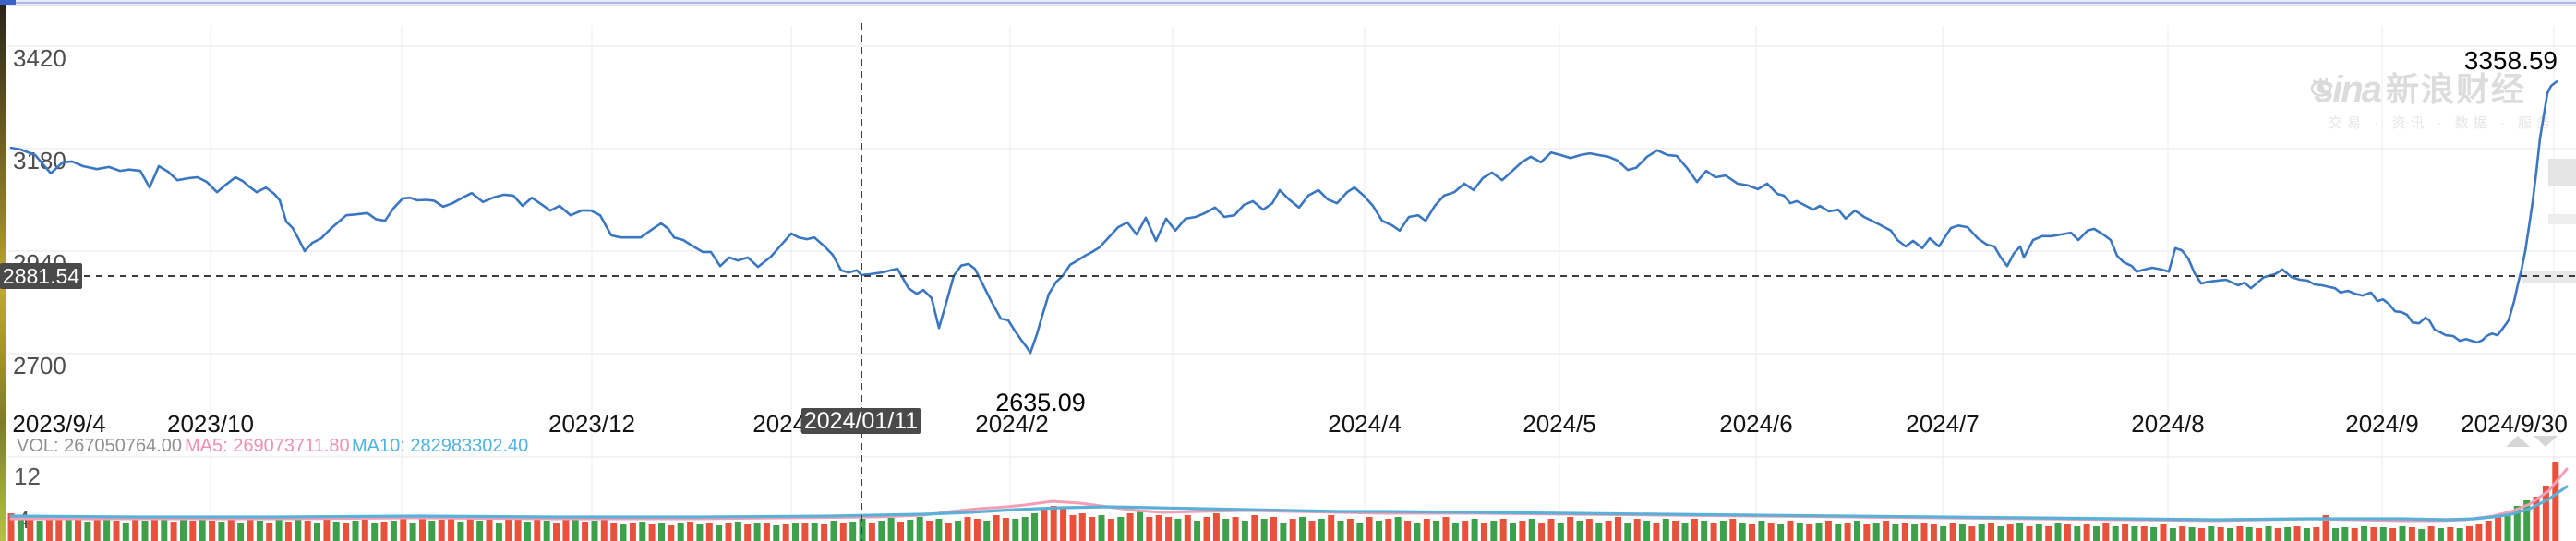  I want to click on sina-watermark: sina 新浪财经 交易 · 资讯 · 数据 · 服务, so click(2442, 100).